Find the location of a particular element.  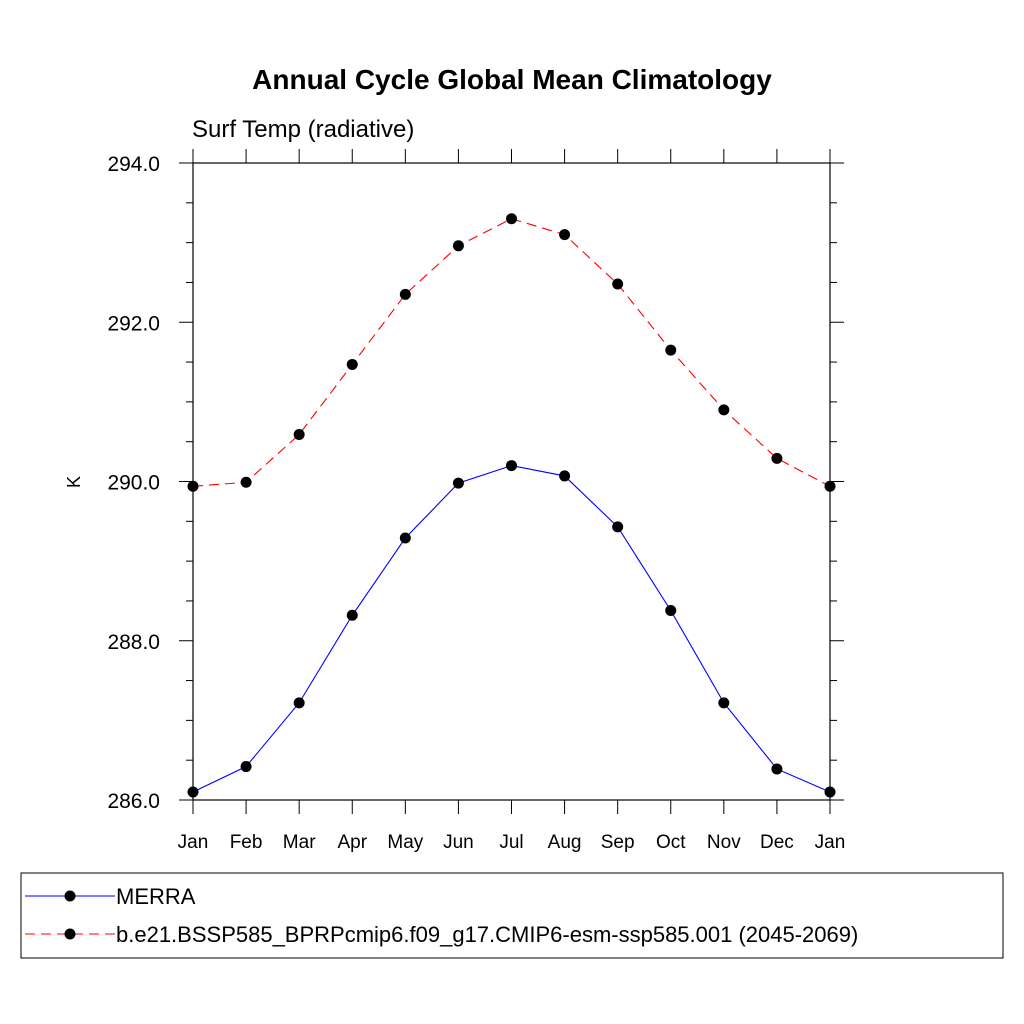

chart-subtitle: Surf Temp (radiative) is located at coordinates (303, 129).